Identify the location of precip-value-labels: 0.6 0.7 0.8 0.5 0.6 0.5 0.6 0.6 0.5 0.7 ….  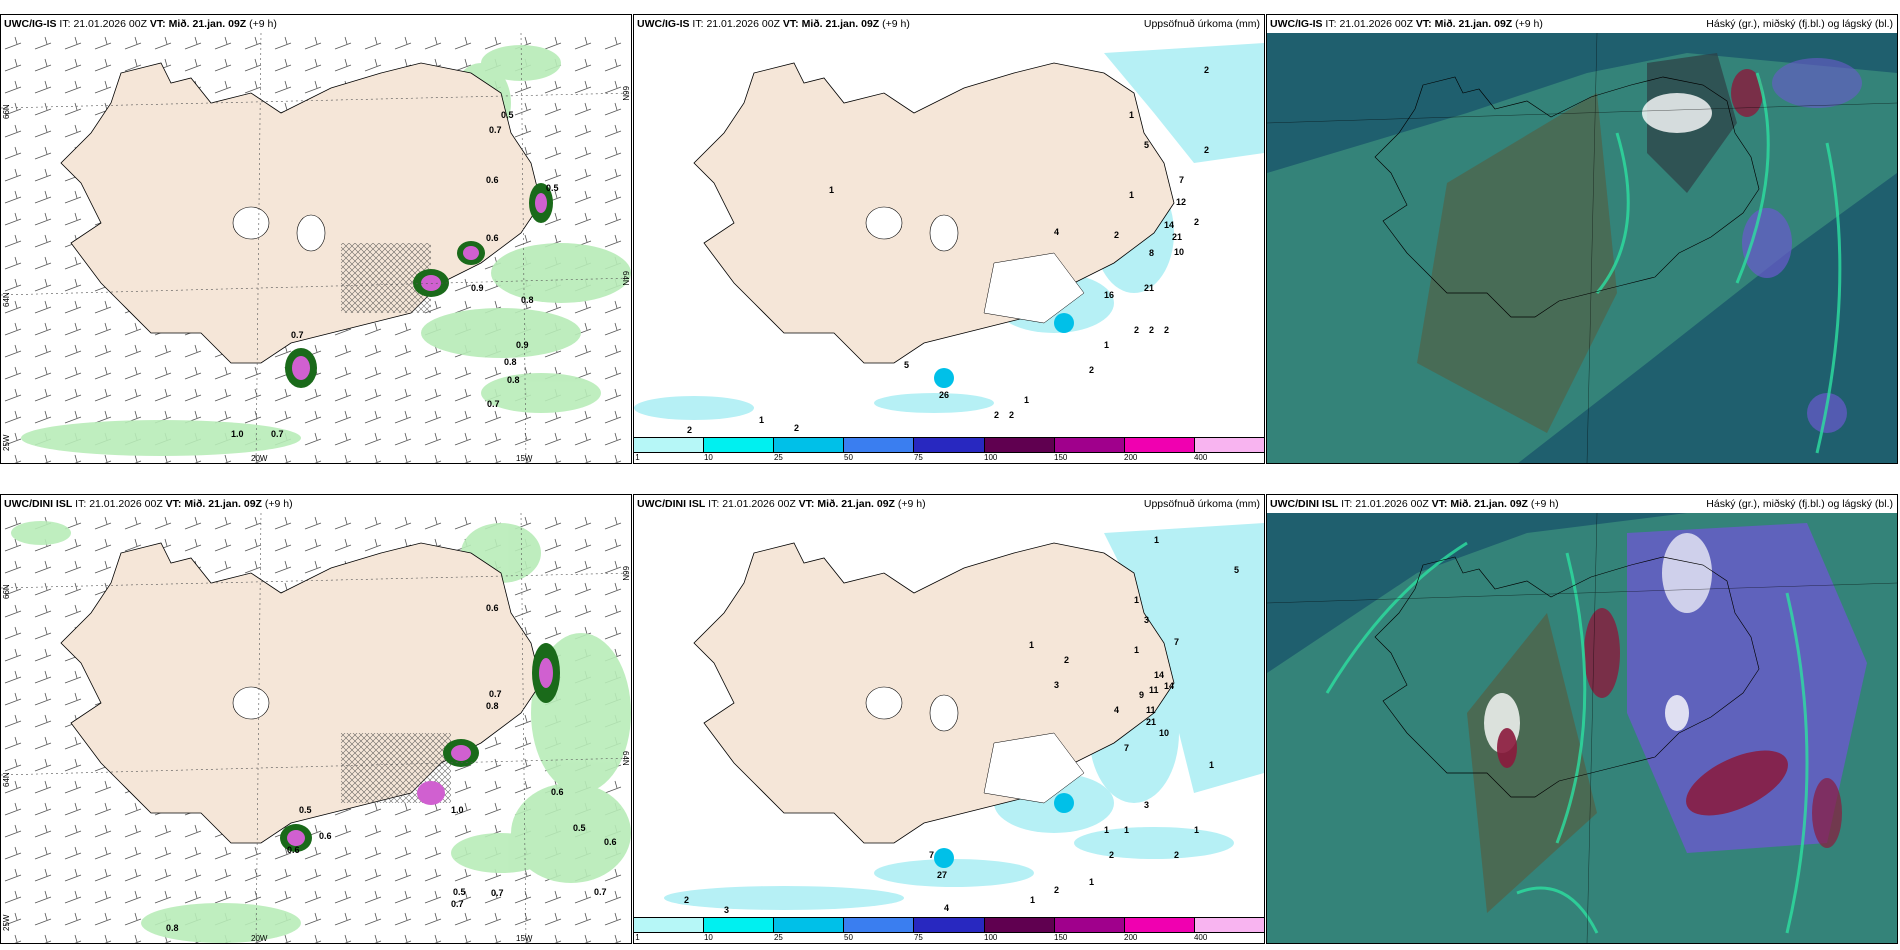
(391, 768).